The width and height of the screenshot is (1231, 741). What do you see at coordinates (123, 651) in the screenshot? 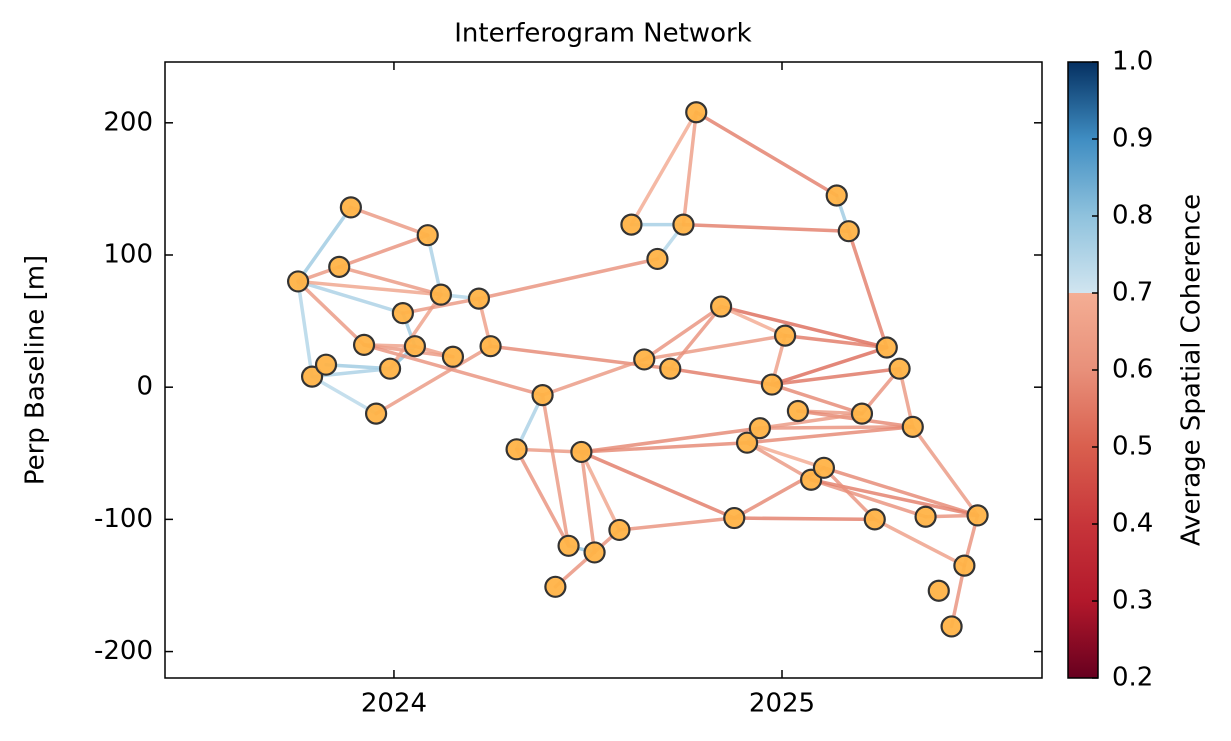
I see `y-tick-label: -200` at bounding box center [123, 651].